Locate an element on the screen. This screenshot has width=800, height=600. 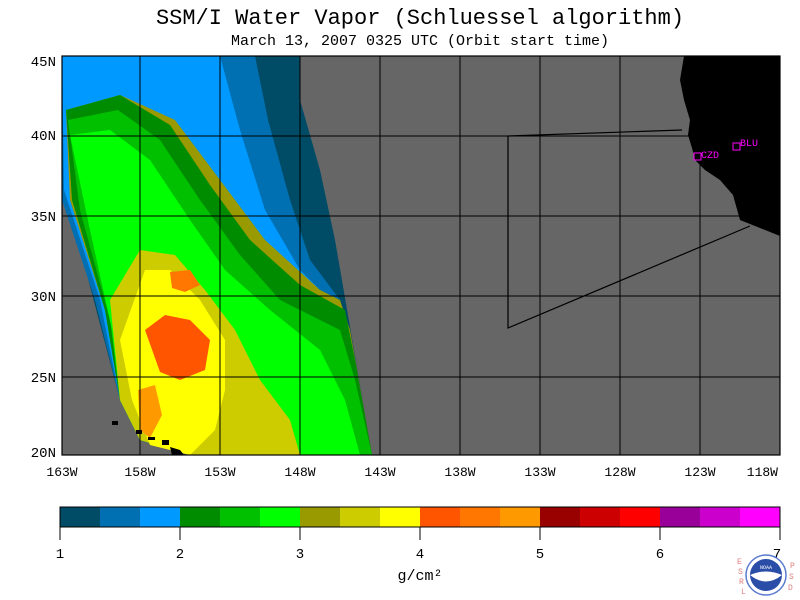
colorbar-tick-labels: 1 2 3 4 5 6 7 is located at coordinates (418, 555).